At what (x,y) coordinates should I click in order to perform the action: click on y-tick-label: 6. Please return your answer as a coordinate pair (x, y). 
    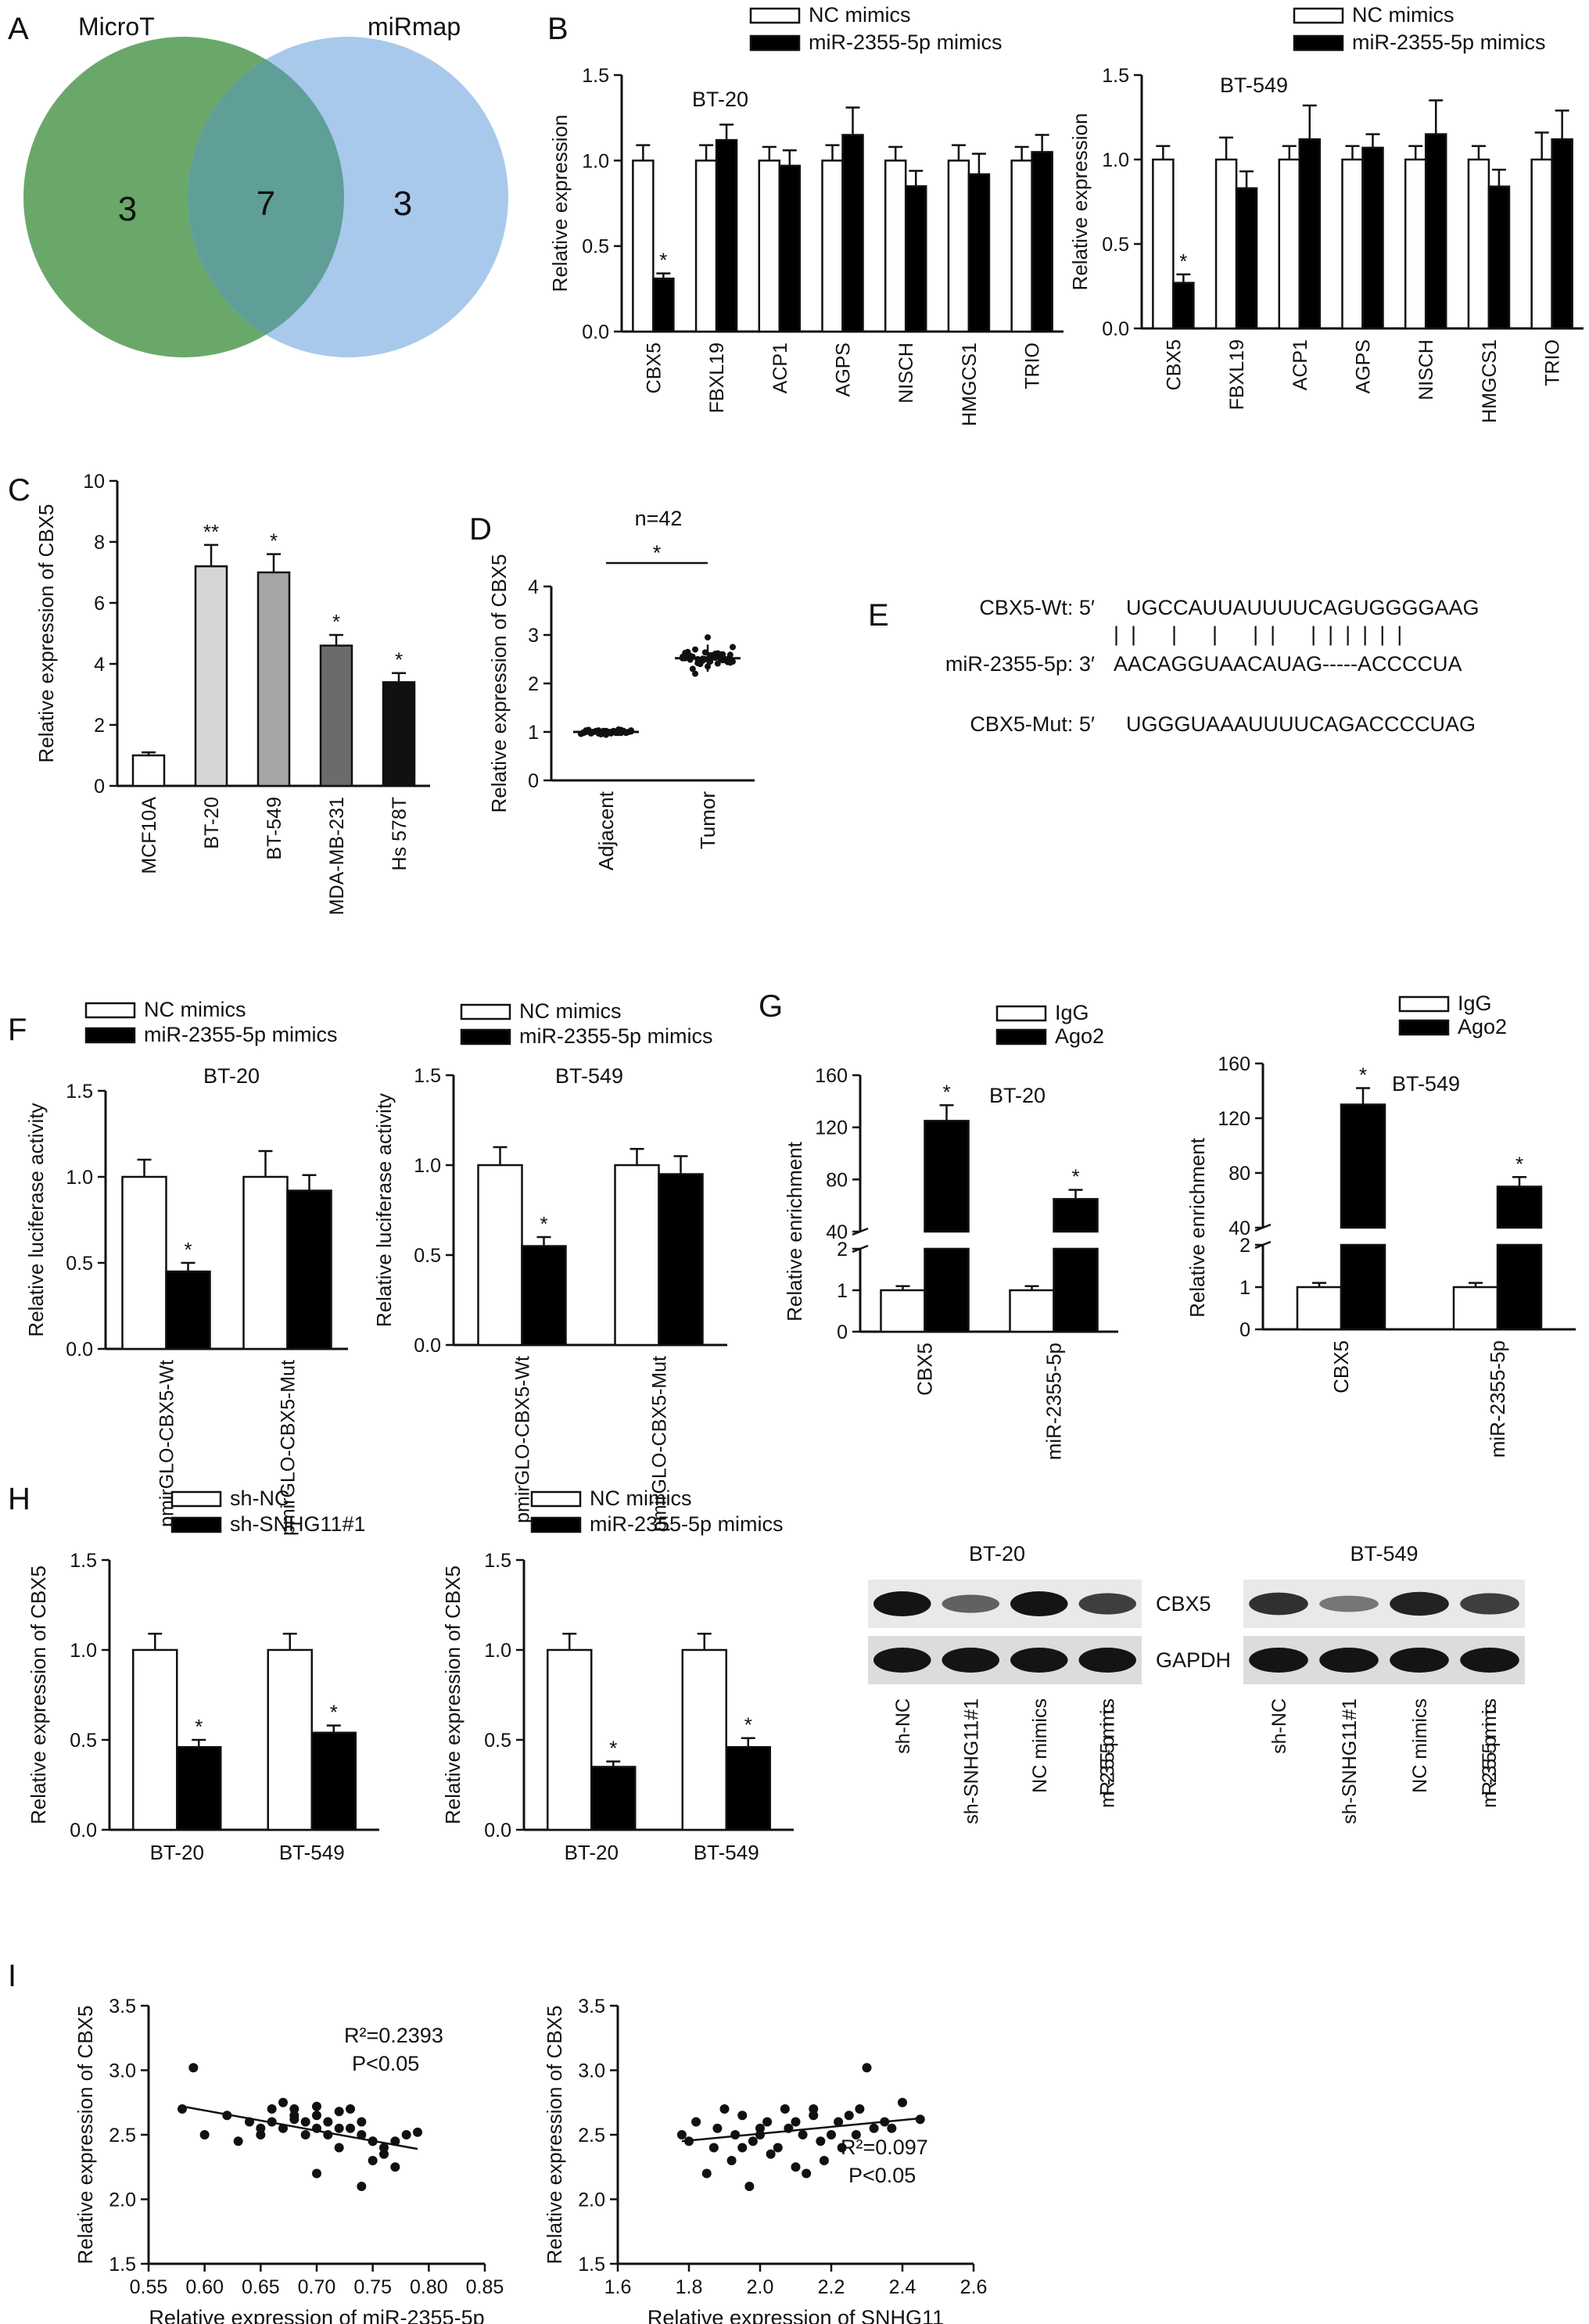
    Looking at the image, I should click on (99, 604).